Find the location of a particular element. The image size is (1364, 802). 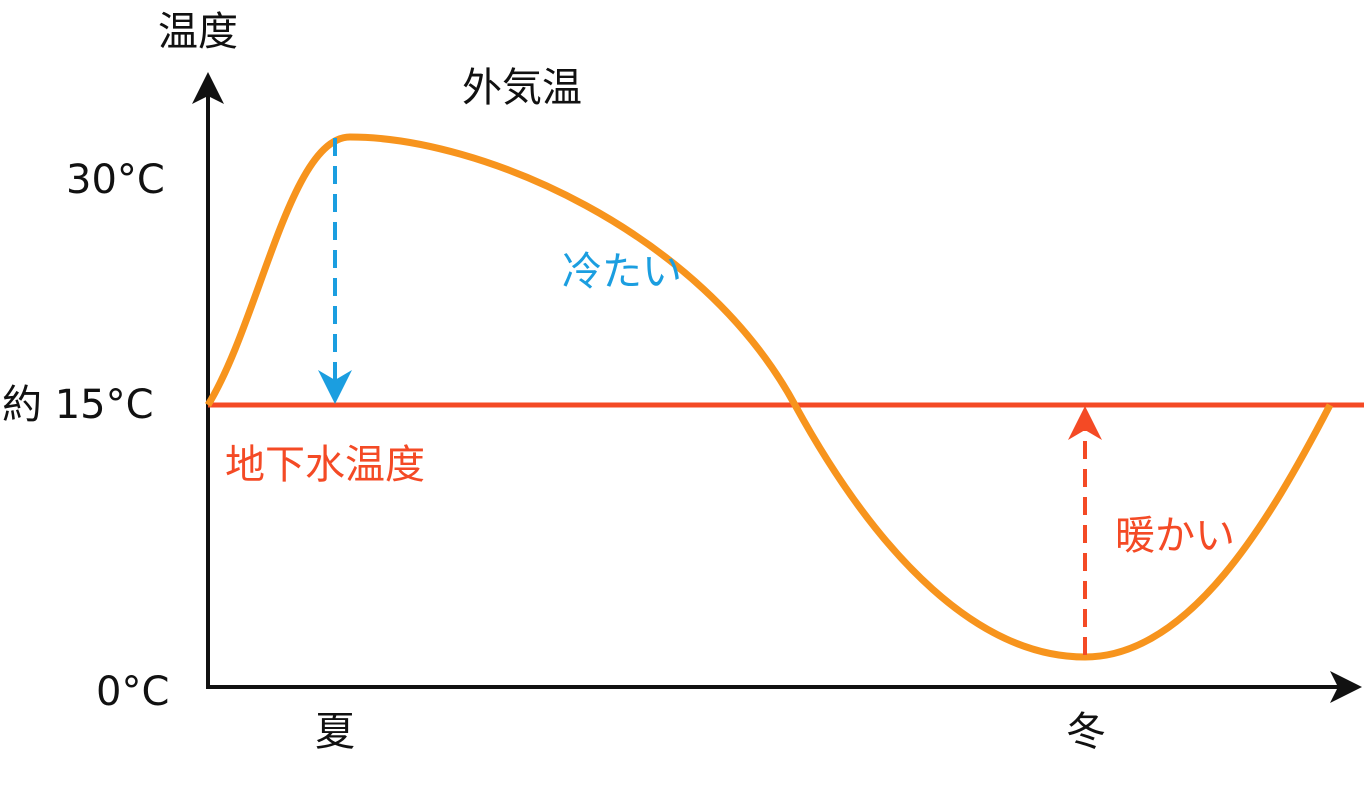

y-axis-label: 温度 is located at coordinates (198, 32).